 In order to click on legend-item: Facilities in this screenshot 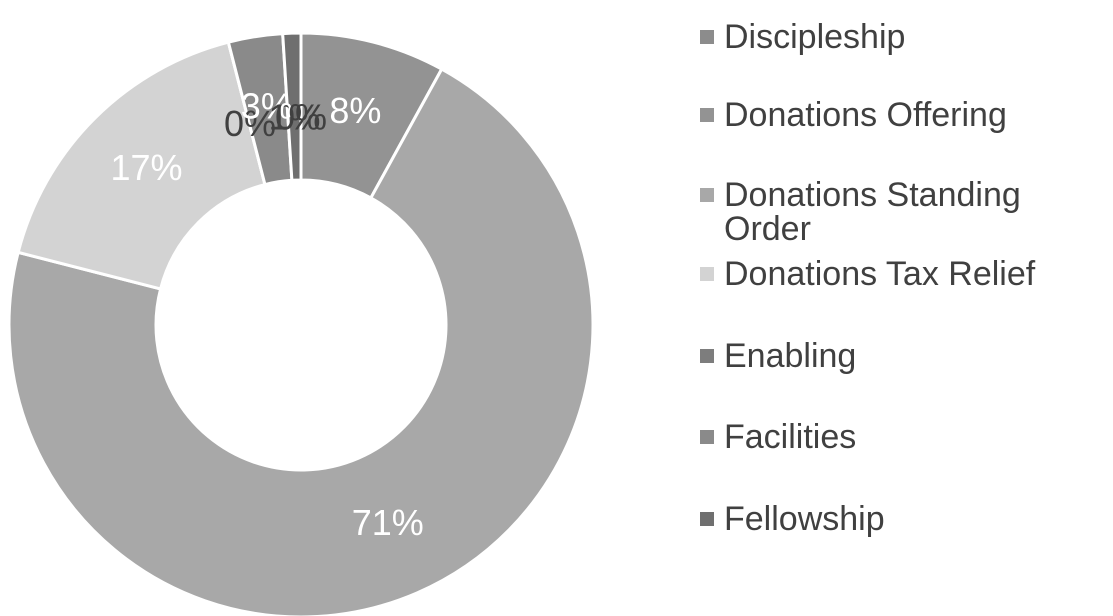, I will do `click(900, 437)`.